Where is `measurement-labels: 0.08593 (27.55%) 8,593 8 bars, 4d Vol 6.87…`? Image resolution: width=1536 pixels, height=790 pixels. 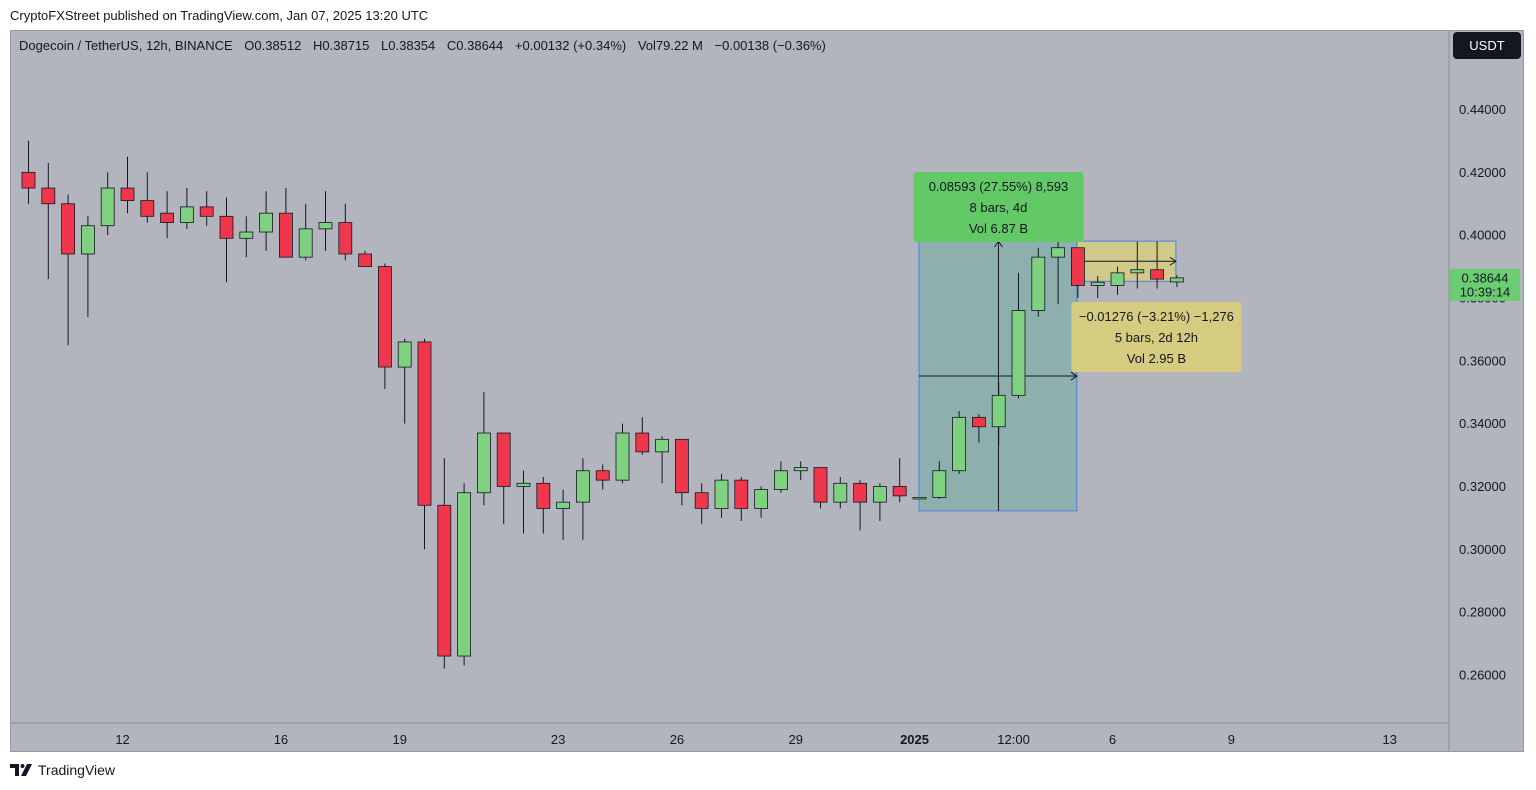
measurement-labels: 0.08593 (27.55%) 8,593 8 bars, 4d Vol 6.87… is located at coordinates (1077, 272).